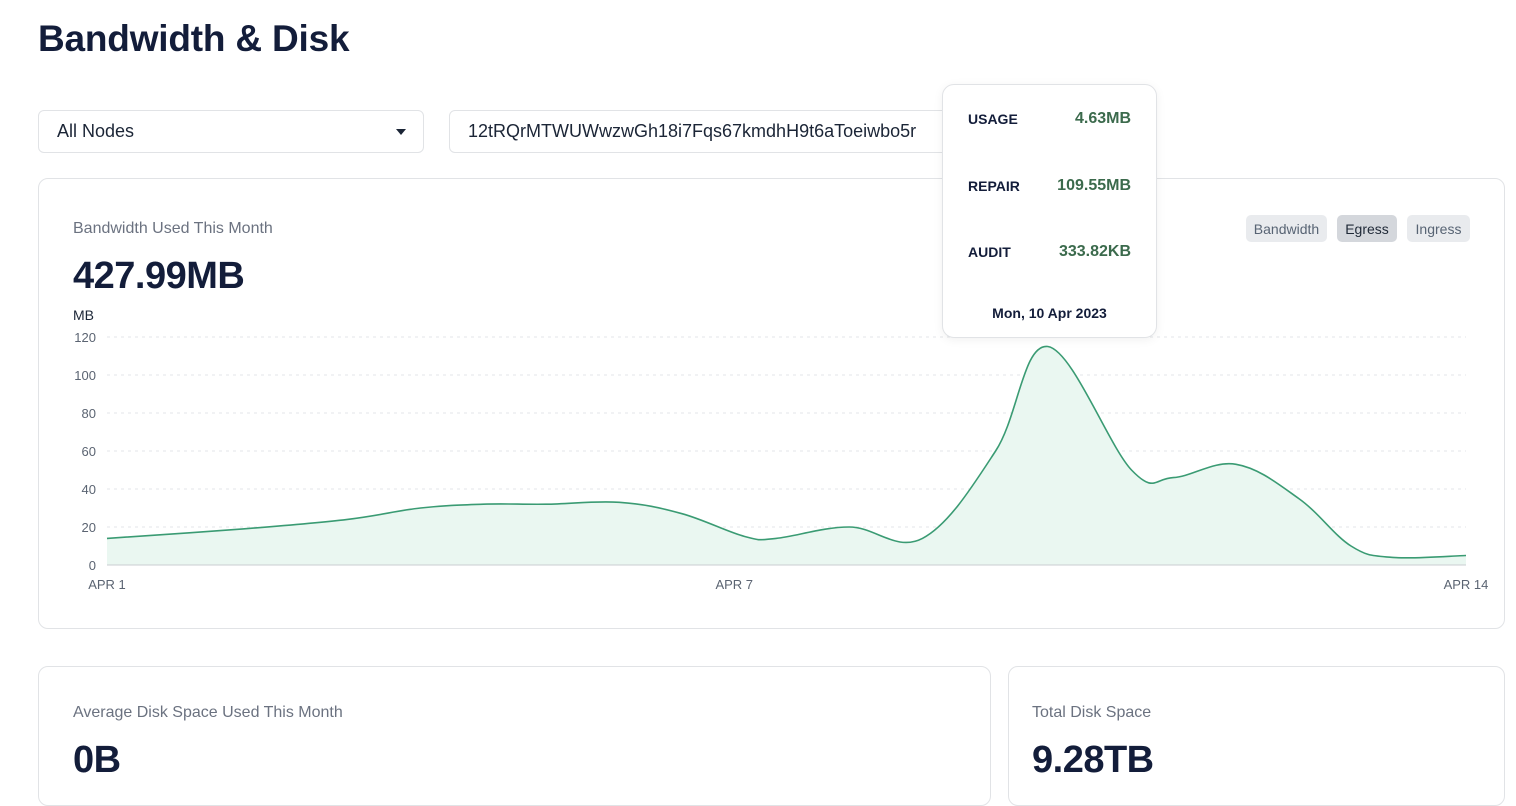 Image resolution: width=1516 pixels, height=806 pixels. I want to click on tooltip-audit-value: 333.82KB, so click(1094, 251).